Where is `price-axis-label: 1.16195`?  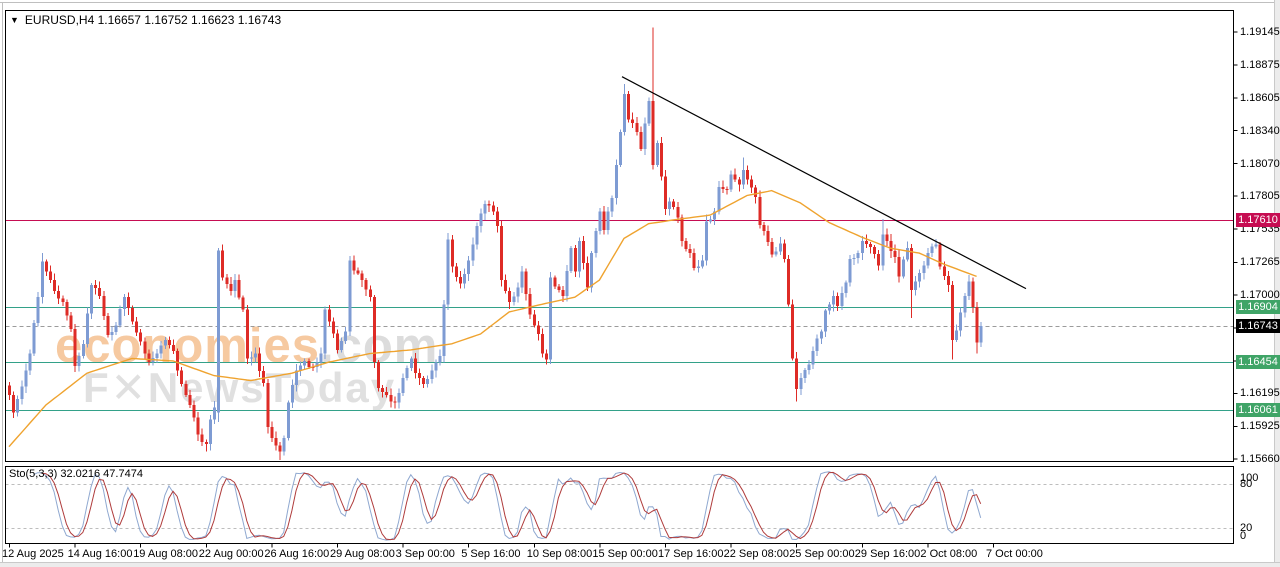
price-axis-label: 1.16195 is located at coordinates (1260, 393).